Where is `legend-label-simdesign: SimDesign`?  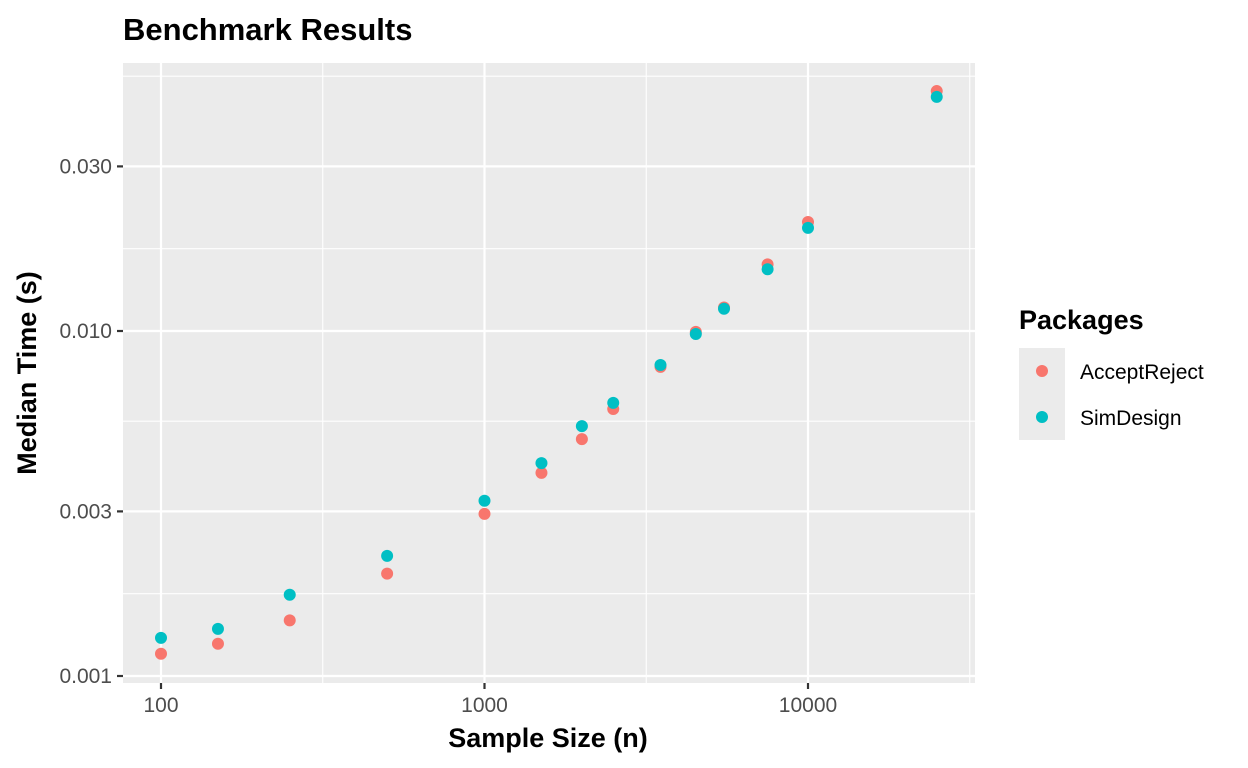 legend-label-simdesign: SimDesign is located at coordinates (1131, 418).